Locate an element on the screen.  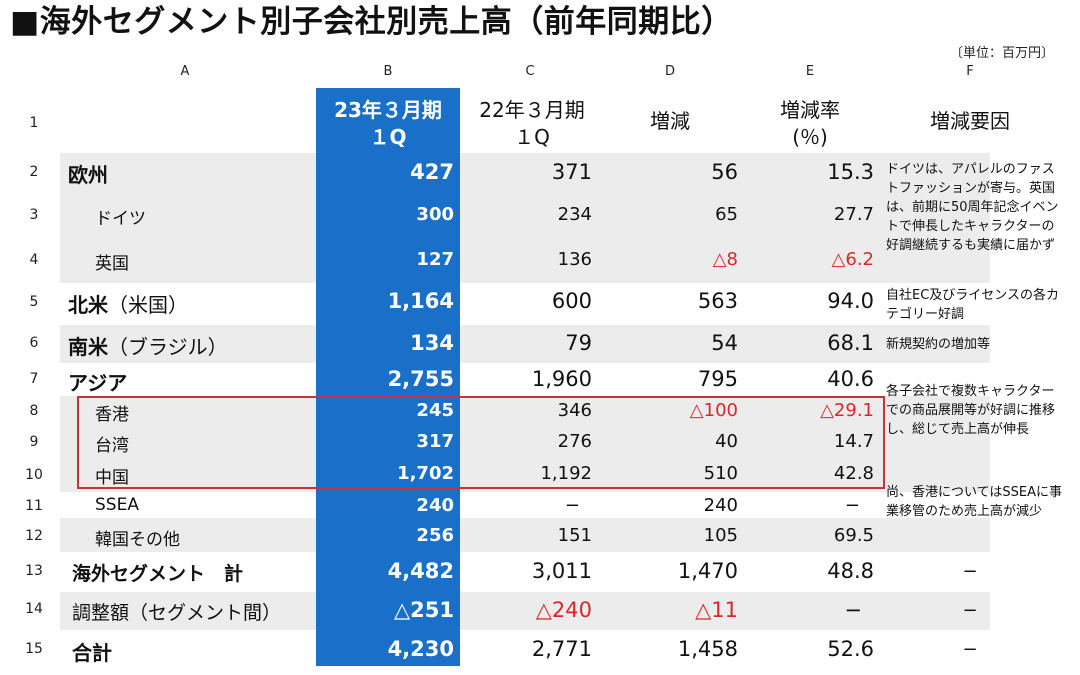
cell-b-south-america: 134 is located at coordinates (432, 343).